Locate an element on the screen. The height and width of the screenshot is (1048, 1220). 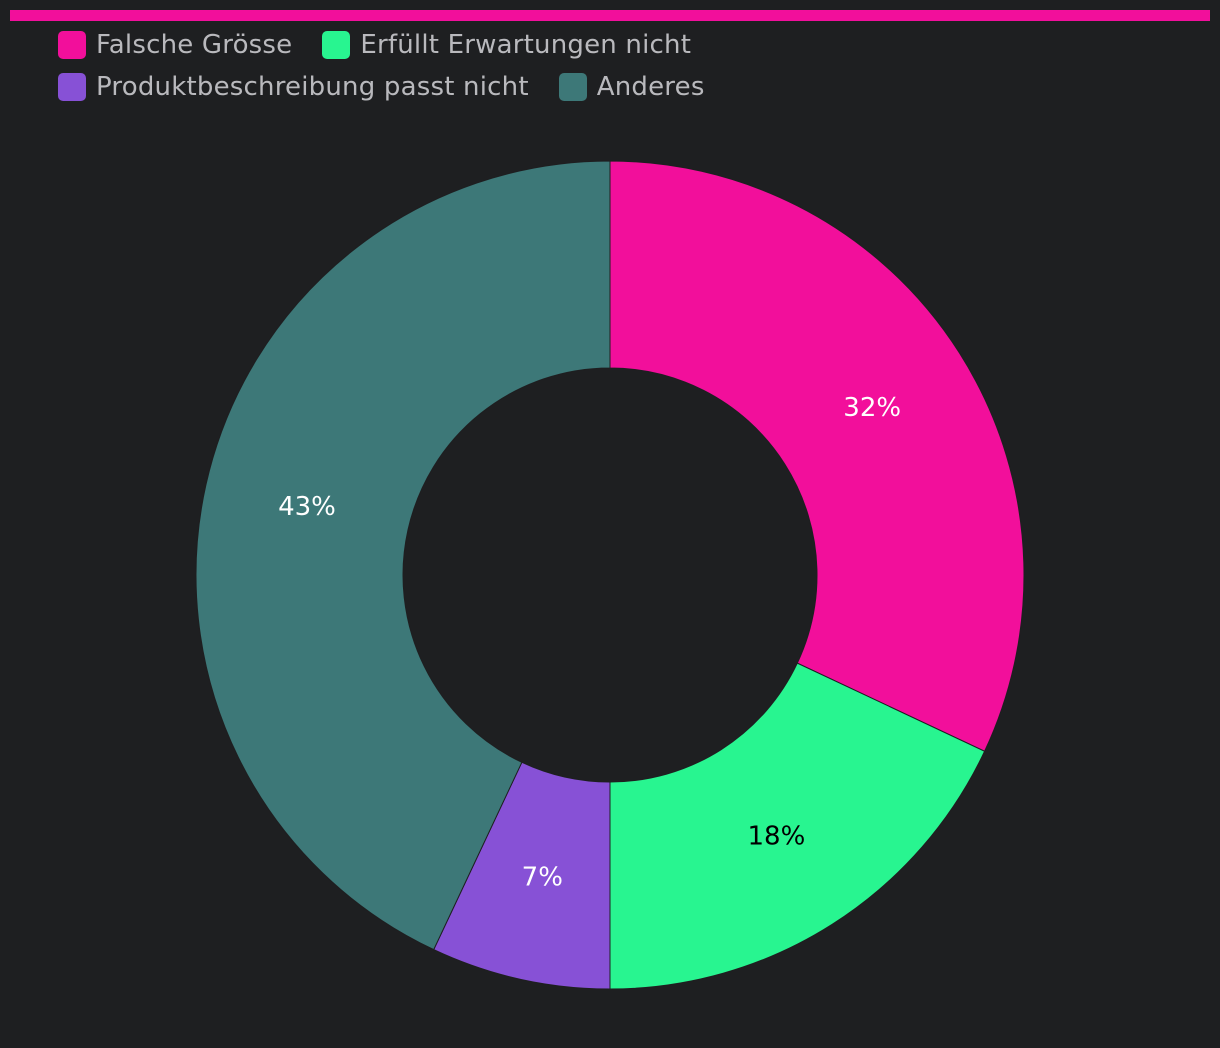
legend-item-anderes: Anderes is located at coordinates (631, 87).